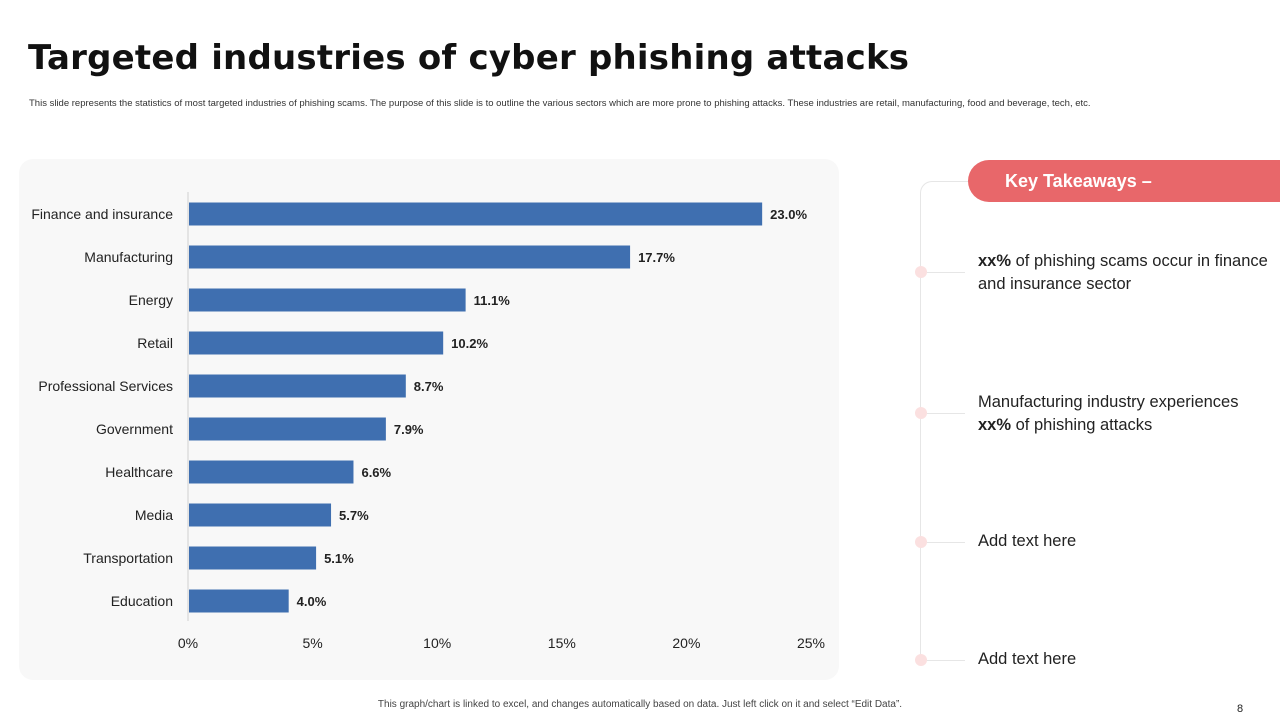 The height and width of the screenshot is (720, 1280). Describe the element at coordinates (128, 257) in the screenshot. I see `category-label-manufacturing: Manufacturing` at that location.